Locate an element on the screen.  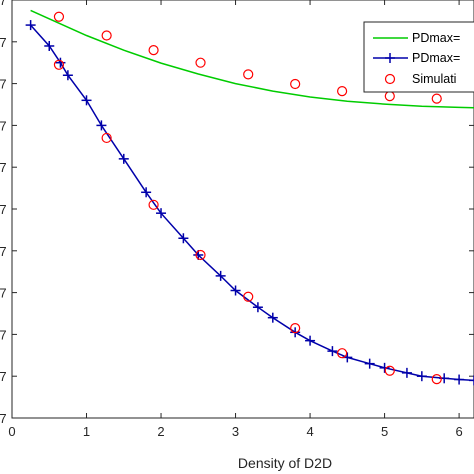
legend-box is located at coordinates (418, 57).